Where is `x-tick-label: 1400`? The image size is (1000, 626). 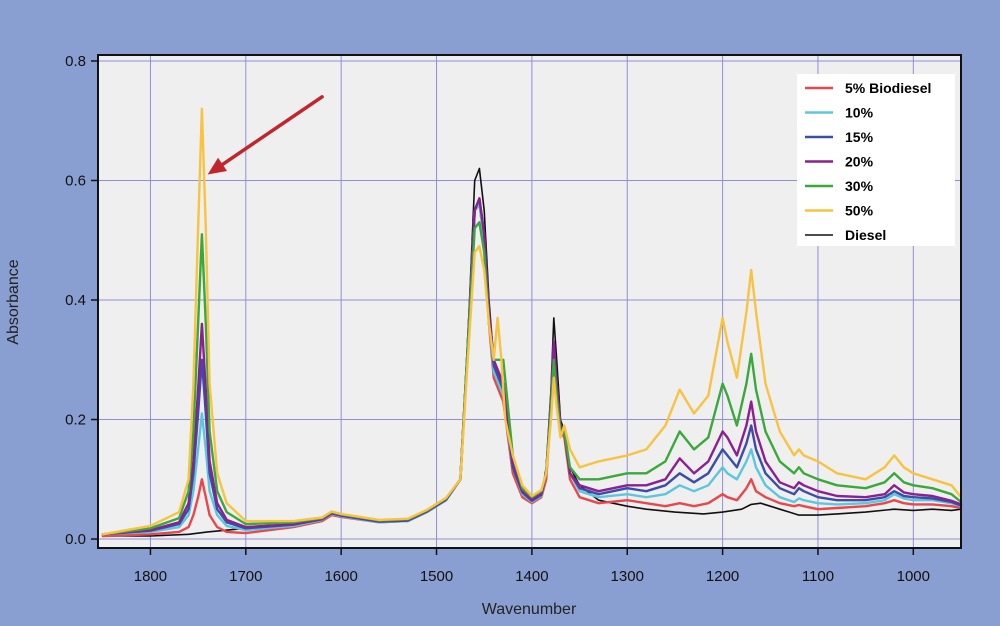
x-tick-label: 1400 is located at coordinates (531, 576).